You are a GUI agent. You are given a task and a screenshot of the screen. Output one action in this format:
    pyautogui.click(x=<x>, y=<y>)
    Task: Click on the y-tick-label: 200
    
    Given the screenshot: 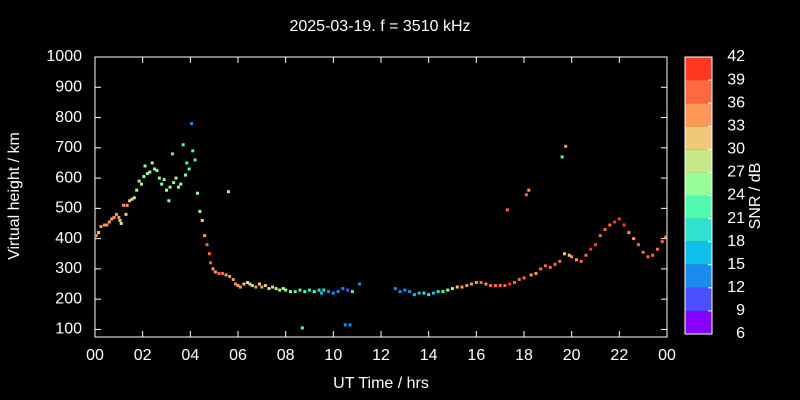 What is the action you would take?
    pyautogui.click(x=68, y=298)
    